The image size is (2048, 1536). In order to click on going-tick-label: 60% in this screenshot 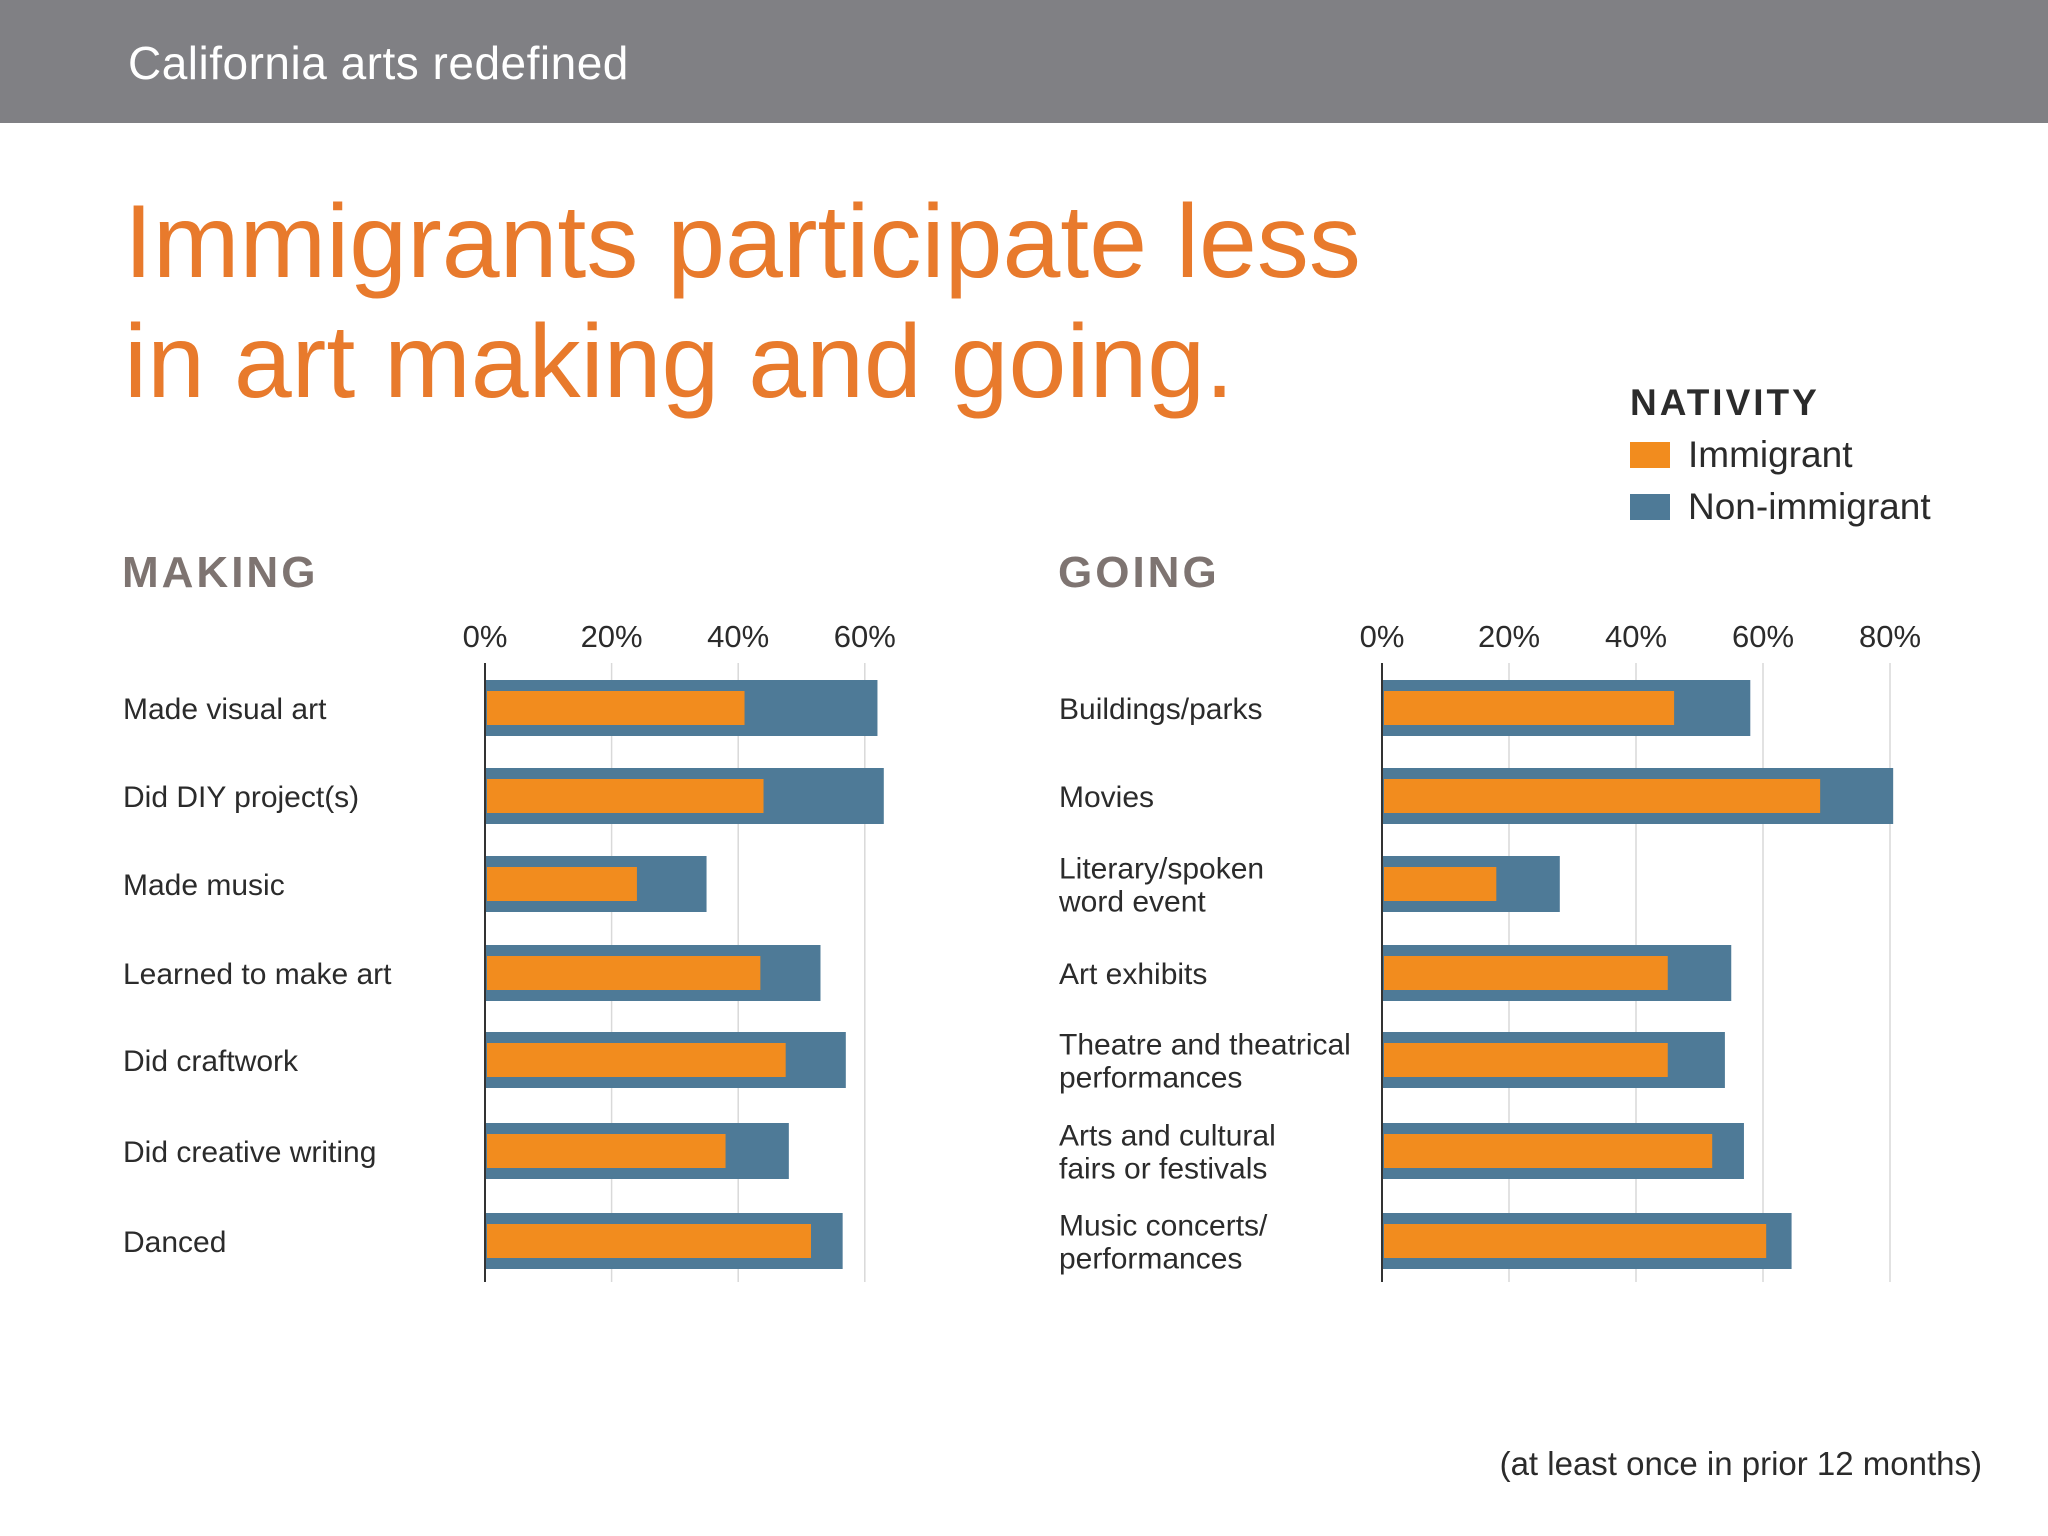, I will do `click(1763, 636)`.